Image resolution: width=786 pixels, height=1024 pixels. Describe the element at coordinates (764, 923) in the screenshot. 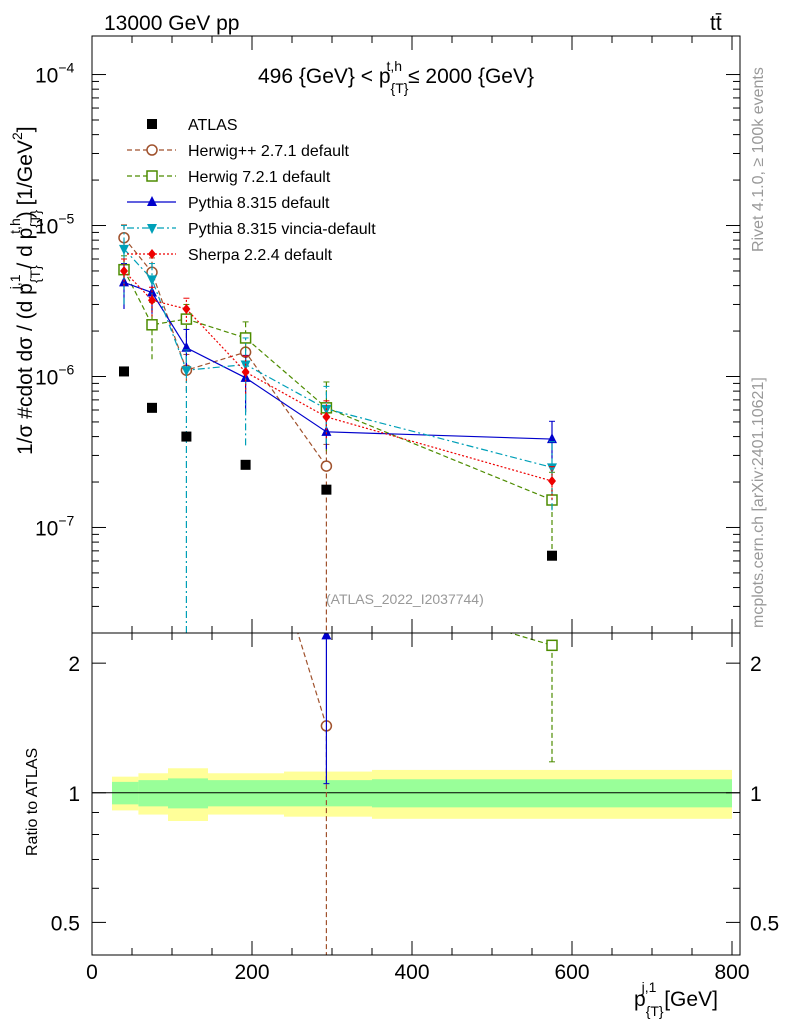

I see `ratio-tick-label-right: 0.5` at that location.